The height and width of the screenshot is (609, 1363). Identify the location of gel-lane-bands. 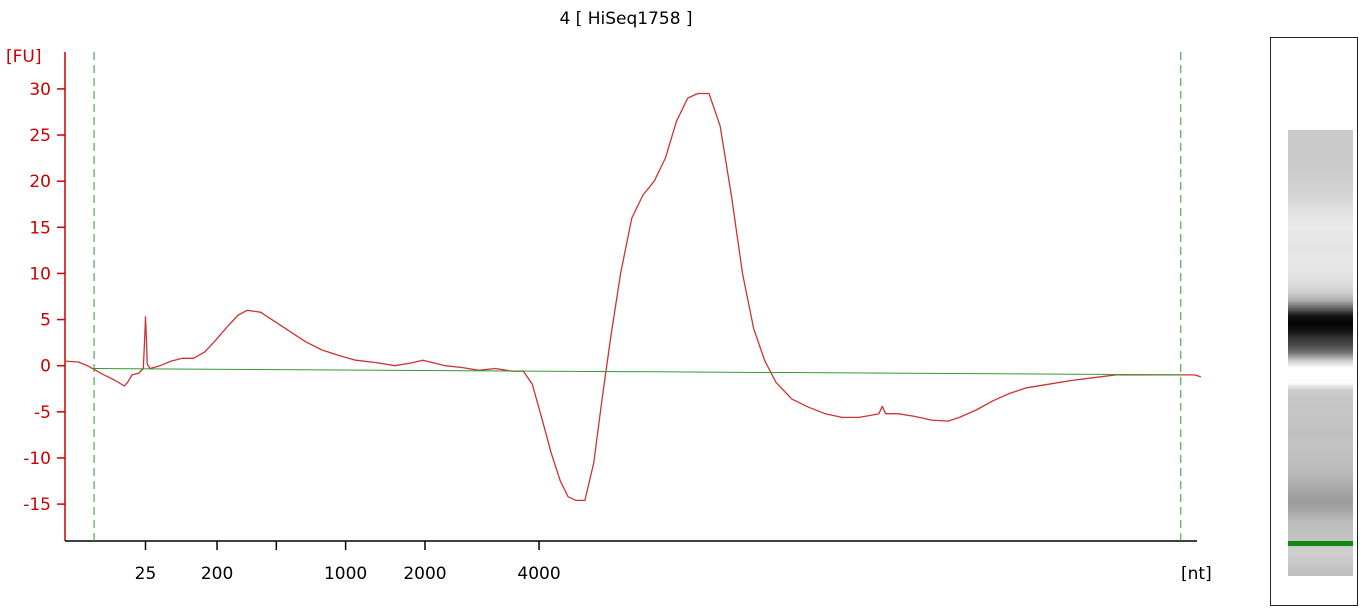
(1320, 353).